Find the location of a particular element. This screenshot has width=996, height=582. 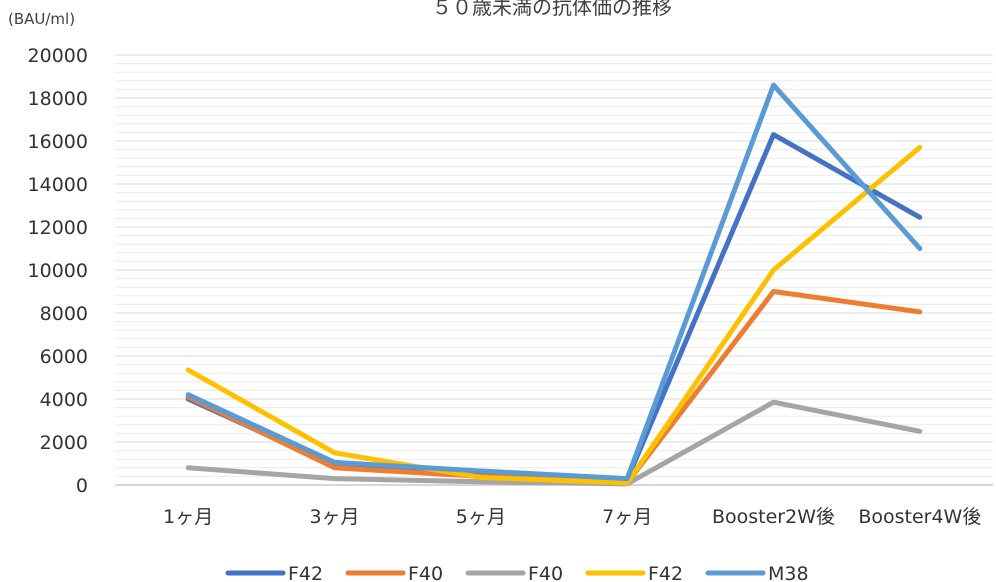

x-tick-label: 1ヶ月 is located at coordinates (188, 517).